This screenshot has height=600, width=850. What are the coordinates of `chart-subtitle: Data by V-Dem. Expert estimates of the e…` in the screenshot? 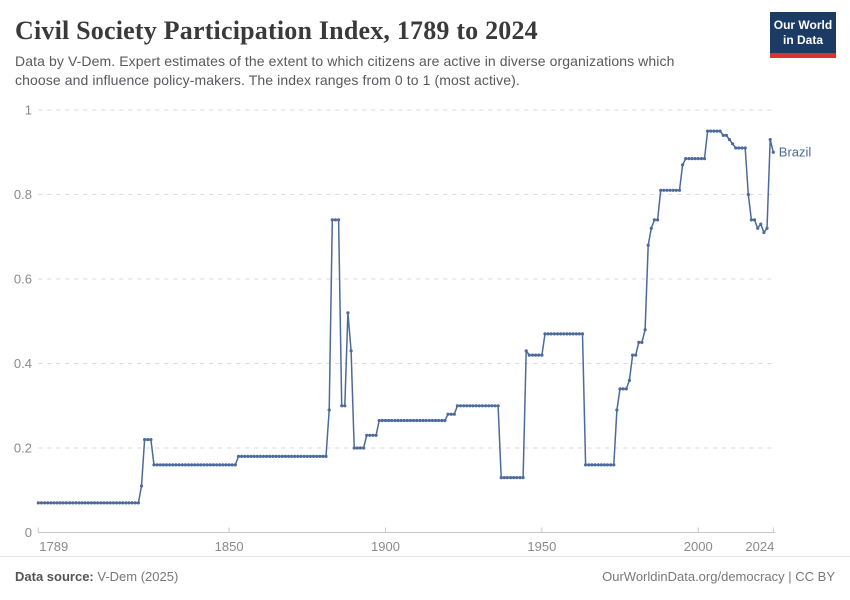 It's located at (345, 71).